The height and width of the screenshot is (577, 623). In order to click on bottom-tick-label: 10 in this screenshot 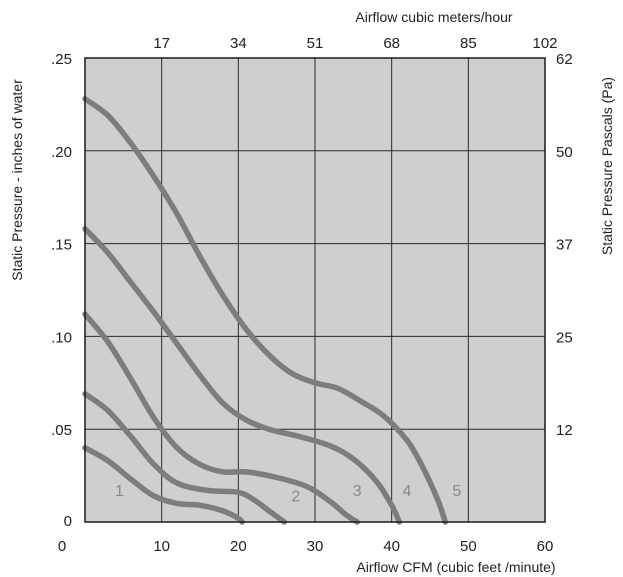, I will do `click(161, 546)`.